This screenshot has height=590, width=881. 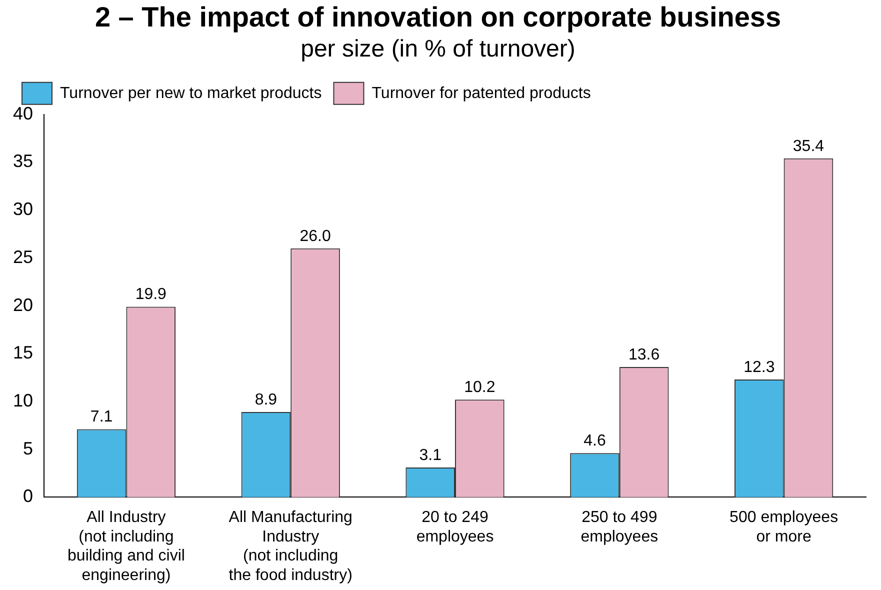 What do you see at coordinates (23, 352) in the screenshot?
I see `y-tick-label: 15` at bounding box center [23, 352].